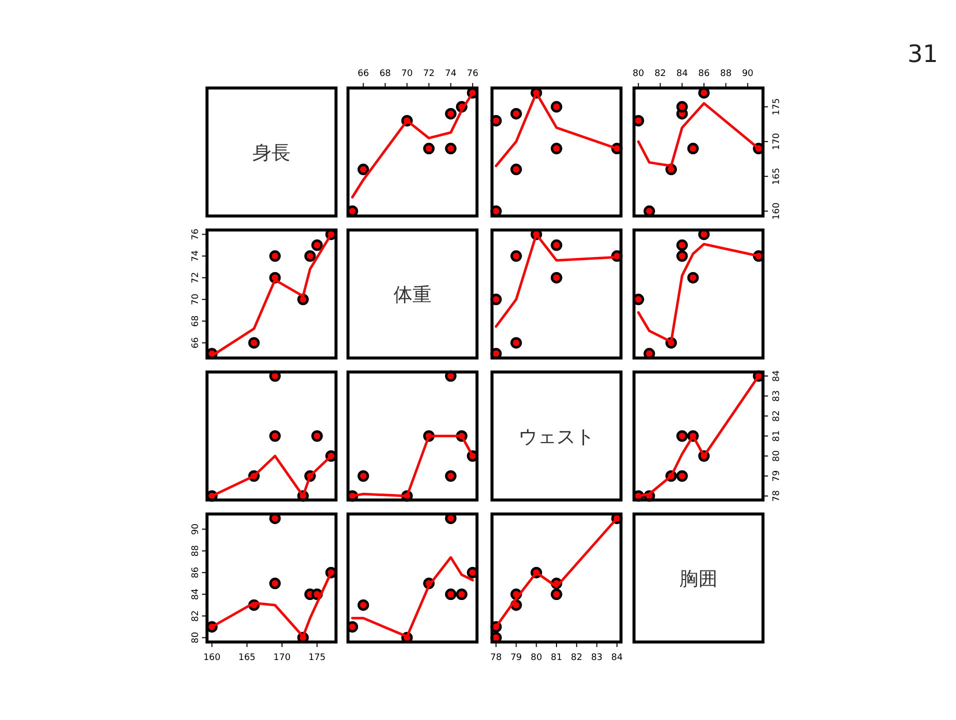 Image resolution: width=956 pixels, height=720 pixels. I want to click on text: 身長, so click(271, 153).